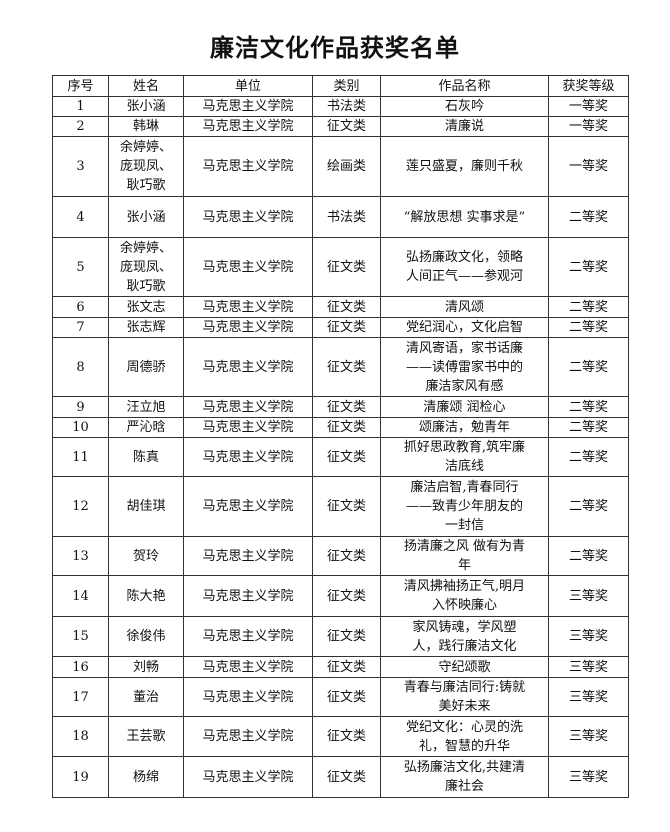  I want to click on cell-award: 三等奖, so click(588, 777).